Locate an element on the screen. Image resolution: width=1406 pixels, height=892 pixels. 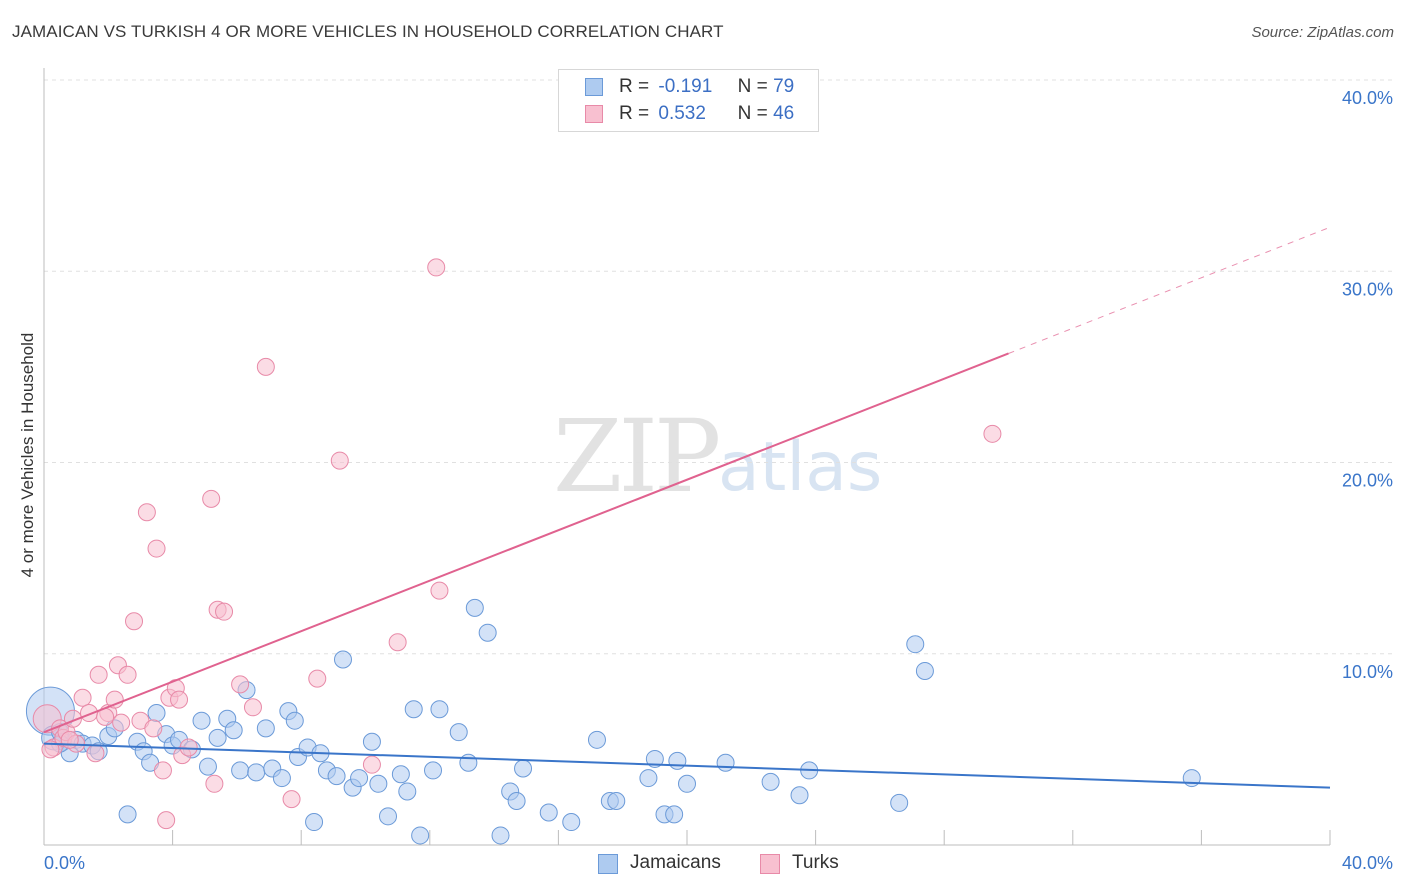
y-tick-label: 10.0% is located at coordinates (1367, 672).